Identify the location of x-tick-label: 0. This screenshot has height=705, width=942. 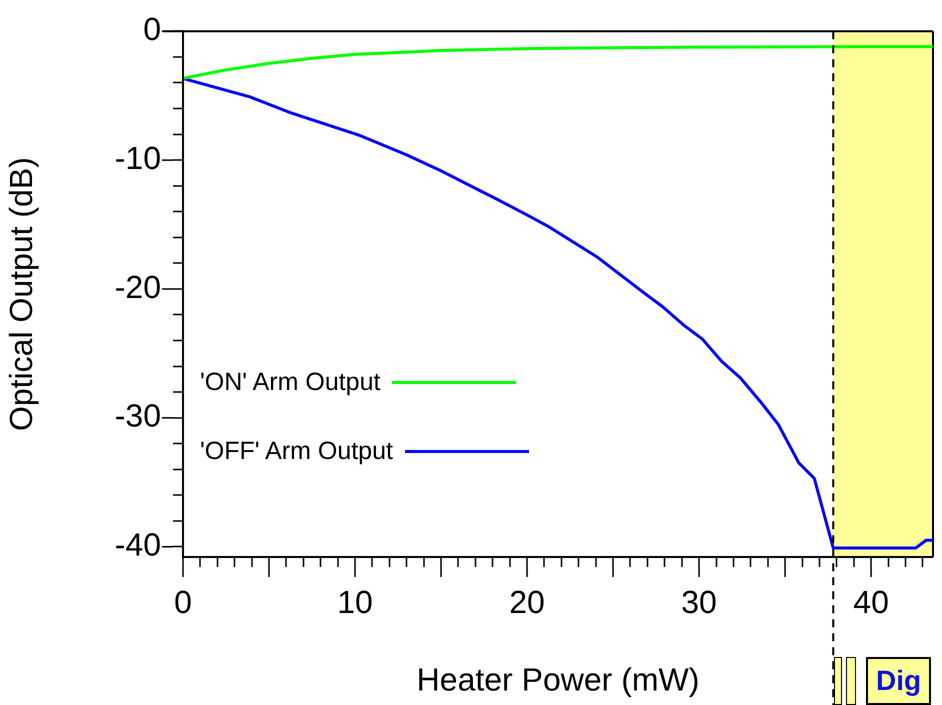
(183, 602).